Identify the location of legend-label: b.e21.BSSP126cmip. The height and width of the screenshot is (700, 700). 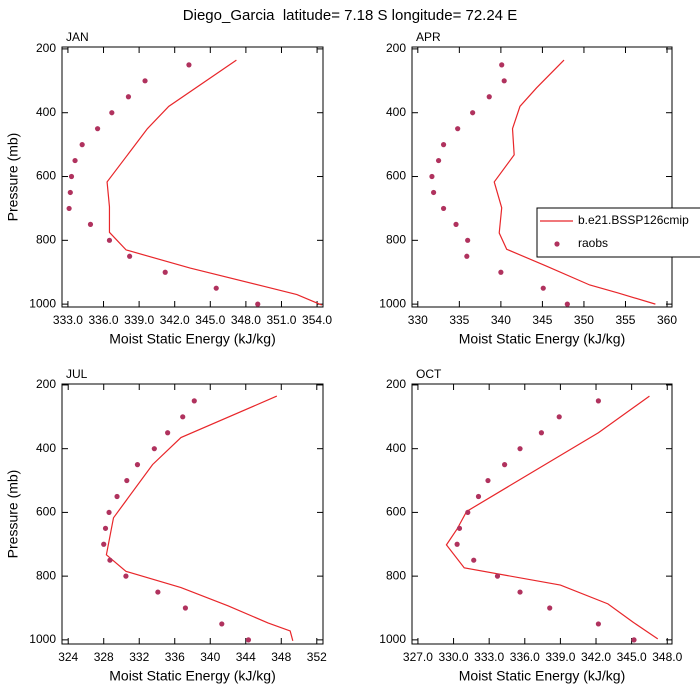
(633, 220).